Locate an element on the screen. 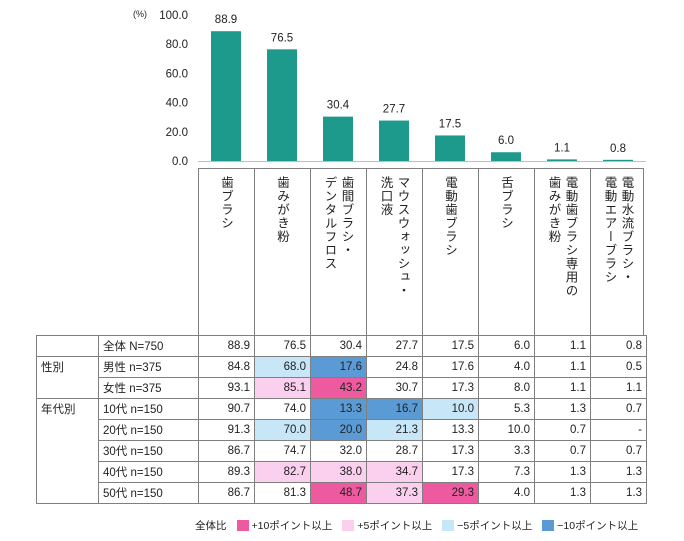 The image size is (684, 541). value-cell: 0.8 is located at coordinates (618, 346).